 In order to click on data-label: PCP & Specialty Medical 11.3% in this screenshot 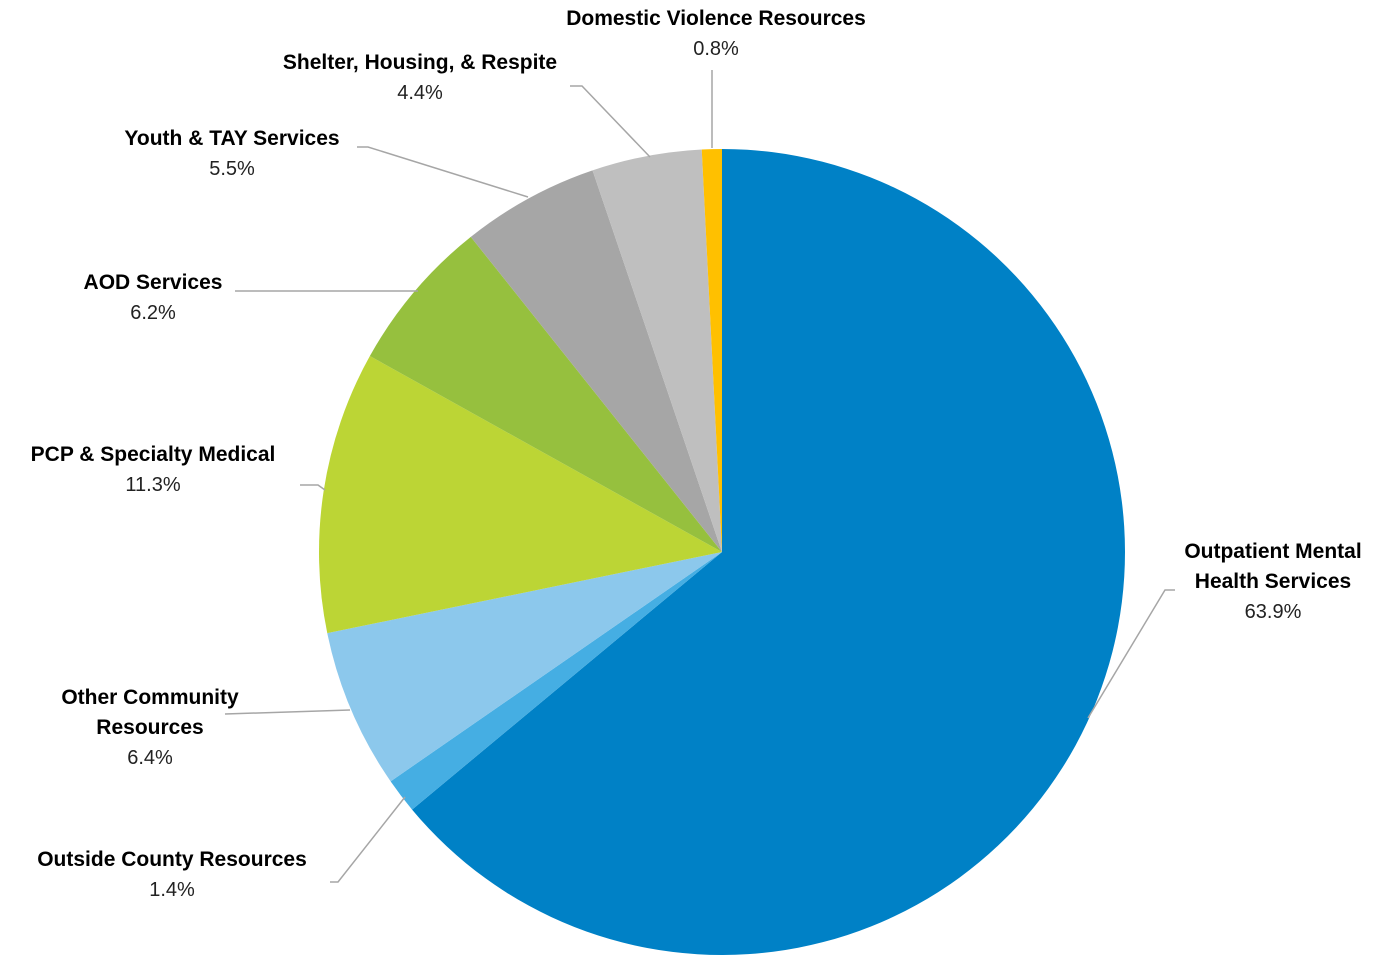, I will do `click(153, 470)`.